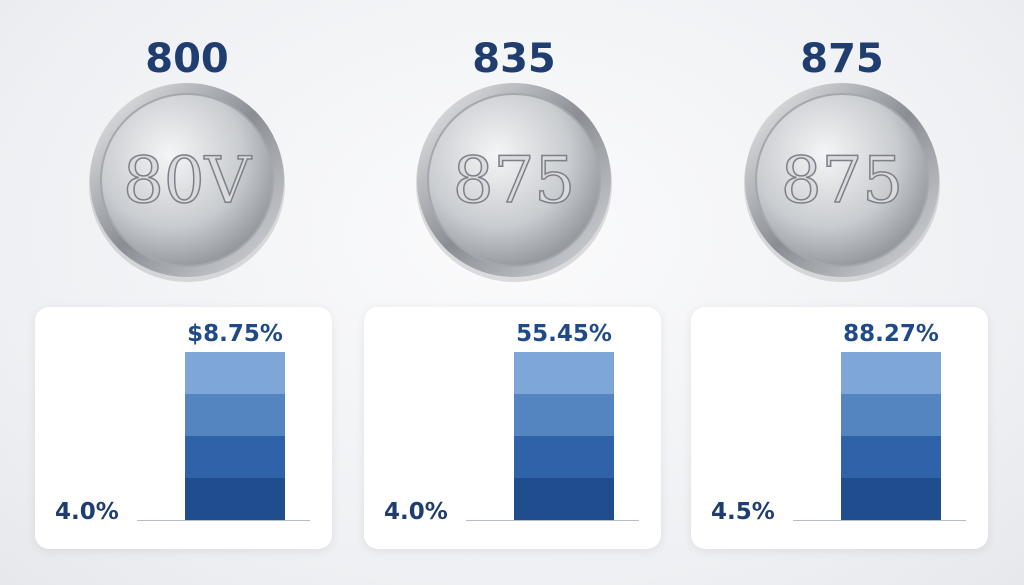 This screenshot has width=1024, height=585. I want to click on coin: 80V, so click(187, 182).